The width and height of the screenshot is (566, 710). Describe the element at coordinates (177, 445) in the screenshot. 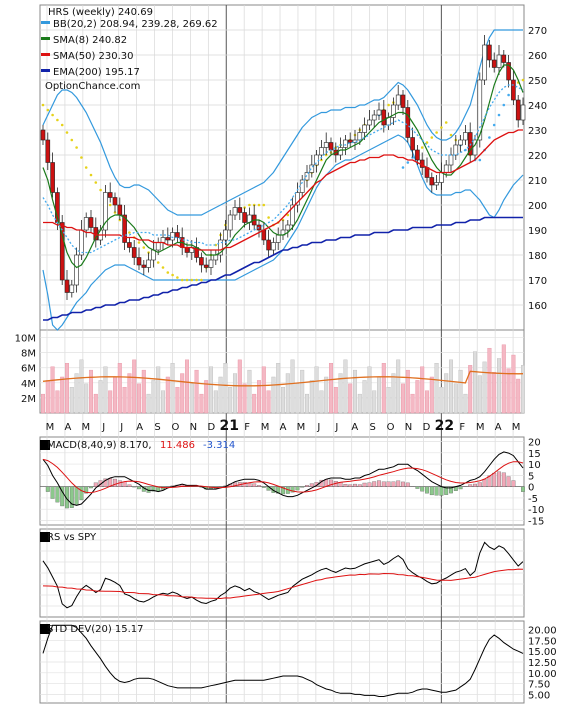

I see `macd-signal-value: 11.486` at that location.